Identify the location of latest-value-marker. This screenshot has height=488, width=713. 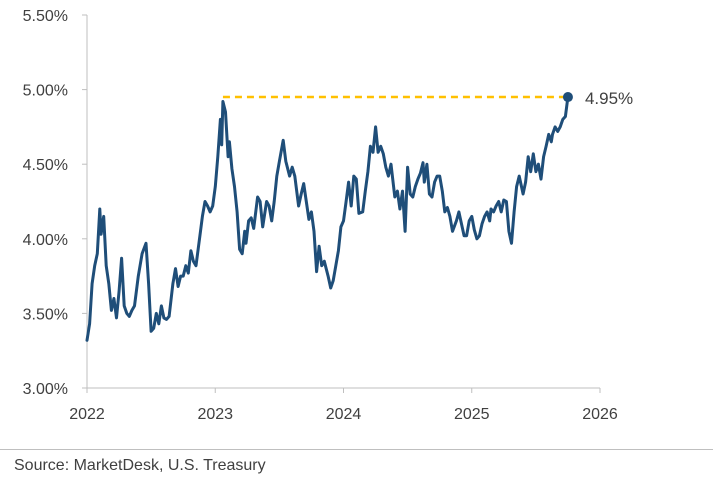
(567, 97).